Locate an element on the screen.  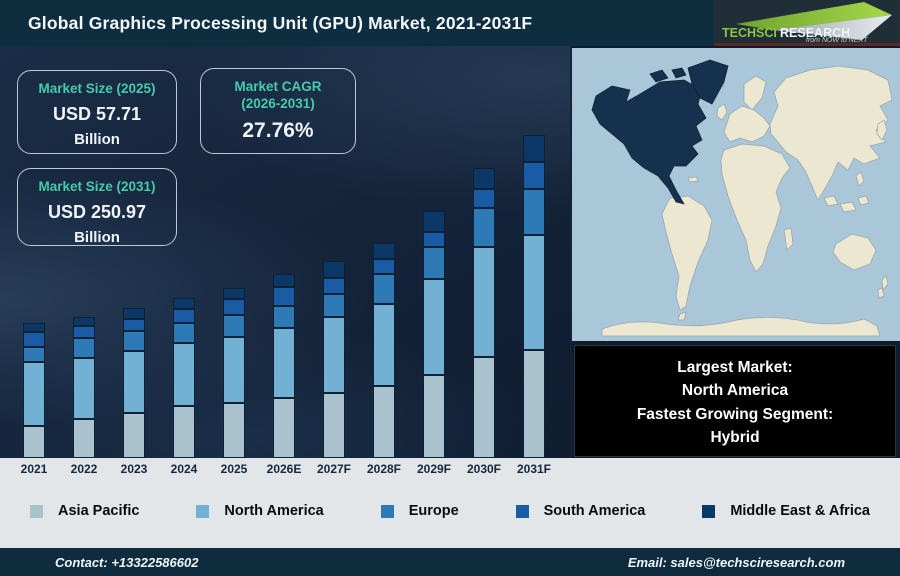
stat-label: Market Size (2031) is located at coordinates (97, 186).